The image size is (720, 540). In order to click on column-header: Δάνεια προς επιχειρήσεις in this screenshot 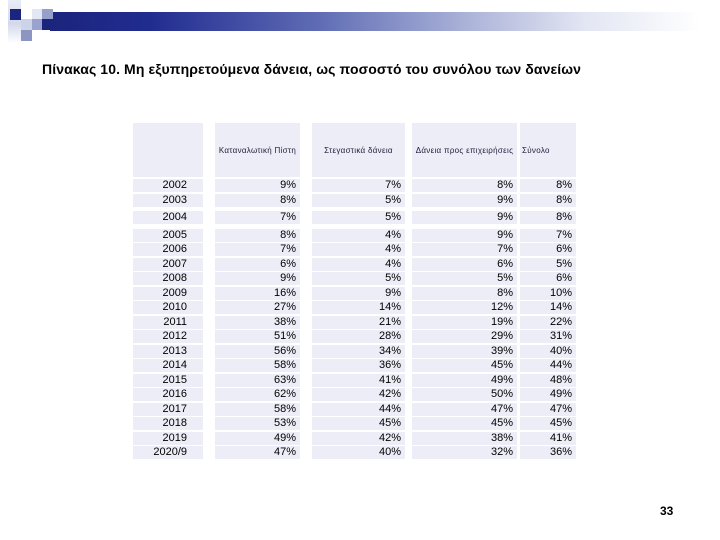, I will do `click(464, 150)`.